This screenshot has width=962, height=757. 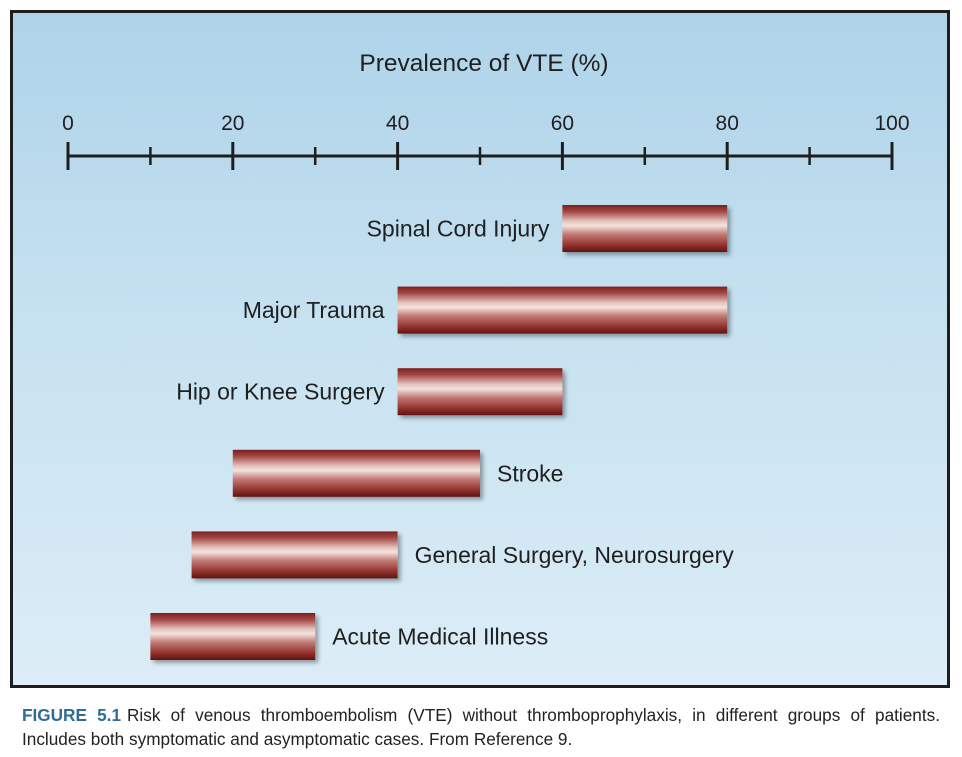 What do you see at coordinates (562, 123) in the screenshot?
I see `tick-label: 60` at bounding box center [562, 123].